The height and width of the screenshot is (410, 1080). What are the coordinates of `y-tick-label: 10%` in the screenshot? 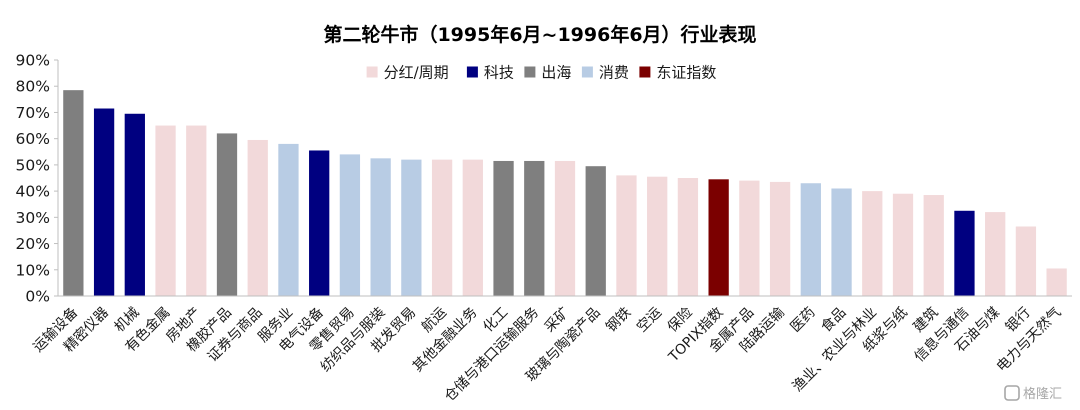 It's located at (33, 270).